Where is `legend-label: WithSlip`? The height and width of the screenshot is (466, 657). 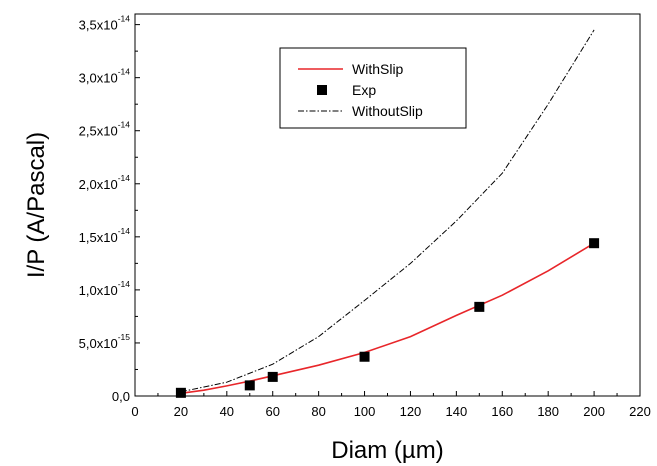
legend-label: WithSlip is located at coordinates (378, 69).